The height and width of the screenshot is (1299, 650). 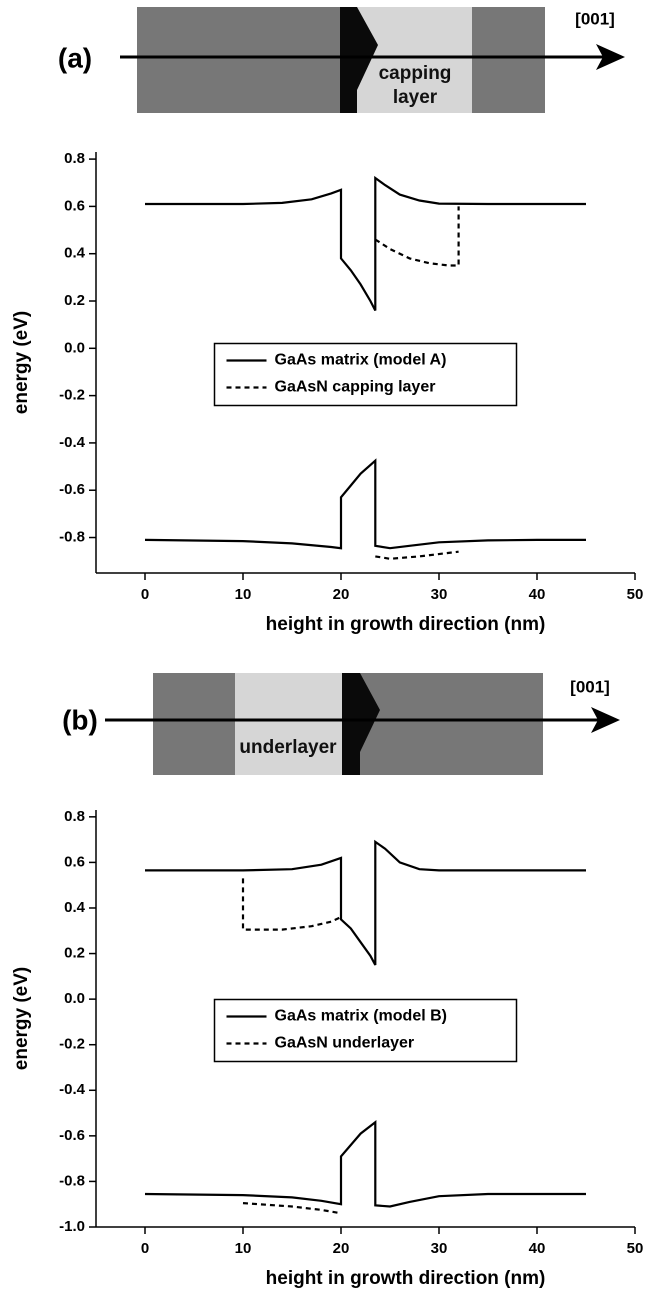 I want to click on capping-layer-region, so click(x=414, y=60).